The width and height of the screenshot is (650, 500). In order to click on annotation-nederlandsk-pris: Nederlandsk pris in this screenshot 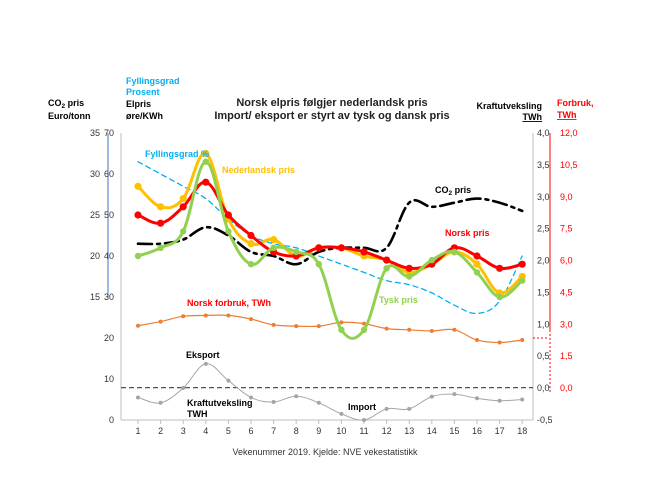, I will do `click(258, 170)`.